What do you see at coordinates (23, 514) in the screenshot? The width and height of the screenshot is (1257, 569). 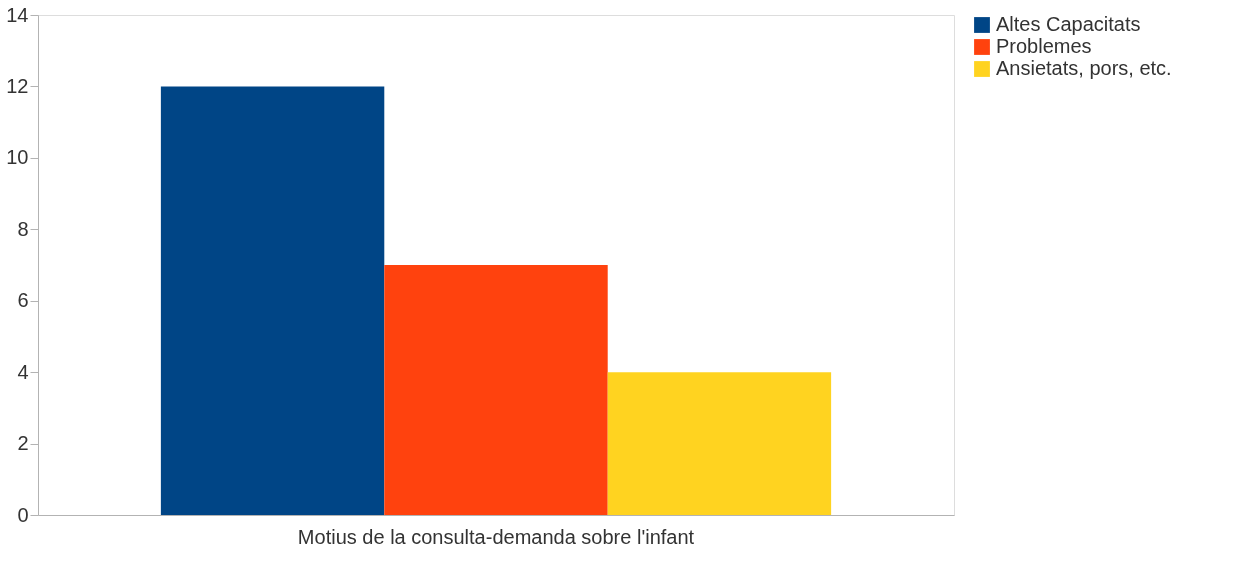 I see `y-tick-label: 0` at bounding box center [23, 514].